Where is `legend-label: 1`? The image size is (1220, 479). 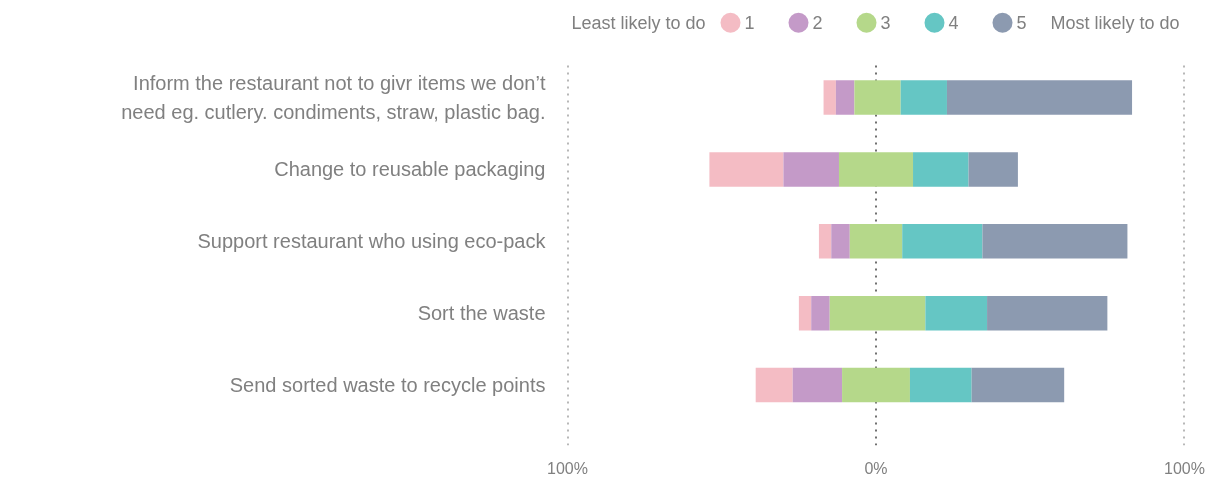
legend-label: 1 is located at coordinates (749, 23).